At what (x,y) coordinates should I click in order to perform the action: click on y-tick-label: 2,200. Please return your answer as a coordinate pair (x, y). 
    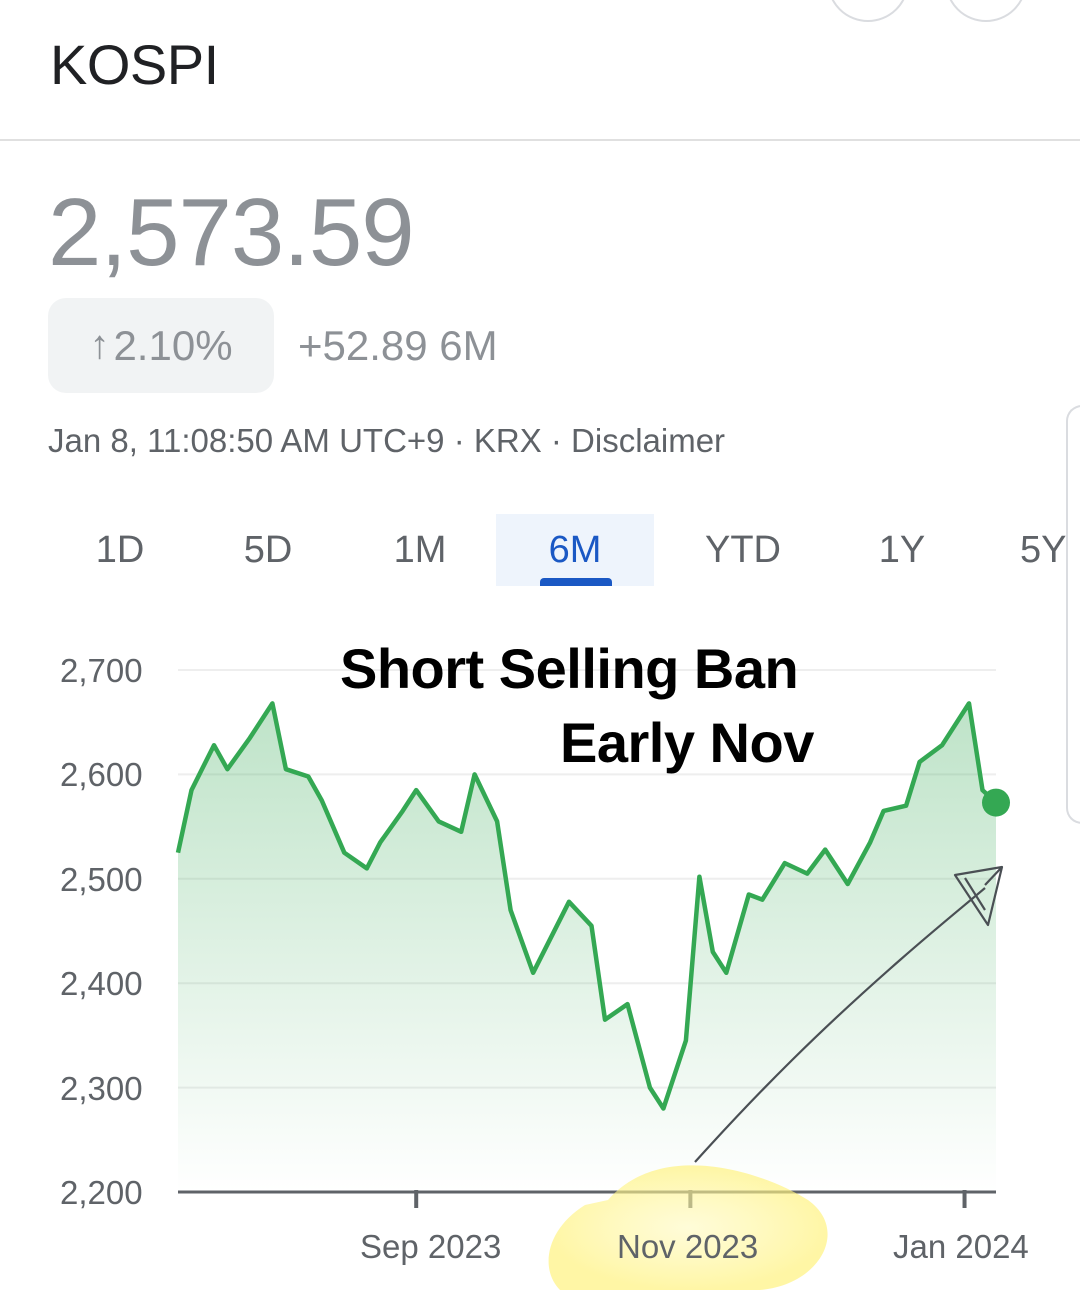
    Looking at the image, I should click on (101, 1192).